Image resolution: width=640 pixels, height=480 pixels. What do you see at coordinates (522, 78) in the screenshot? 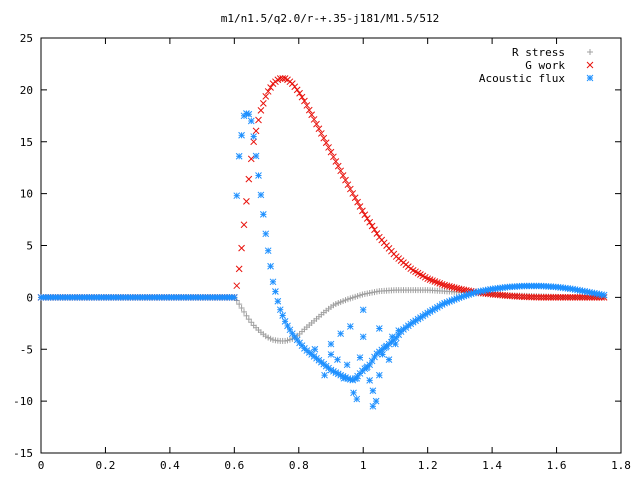
I see `legend-label: Acoustic flux` at bounding box center [522, 78].